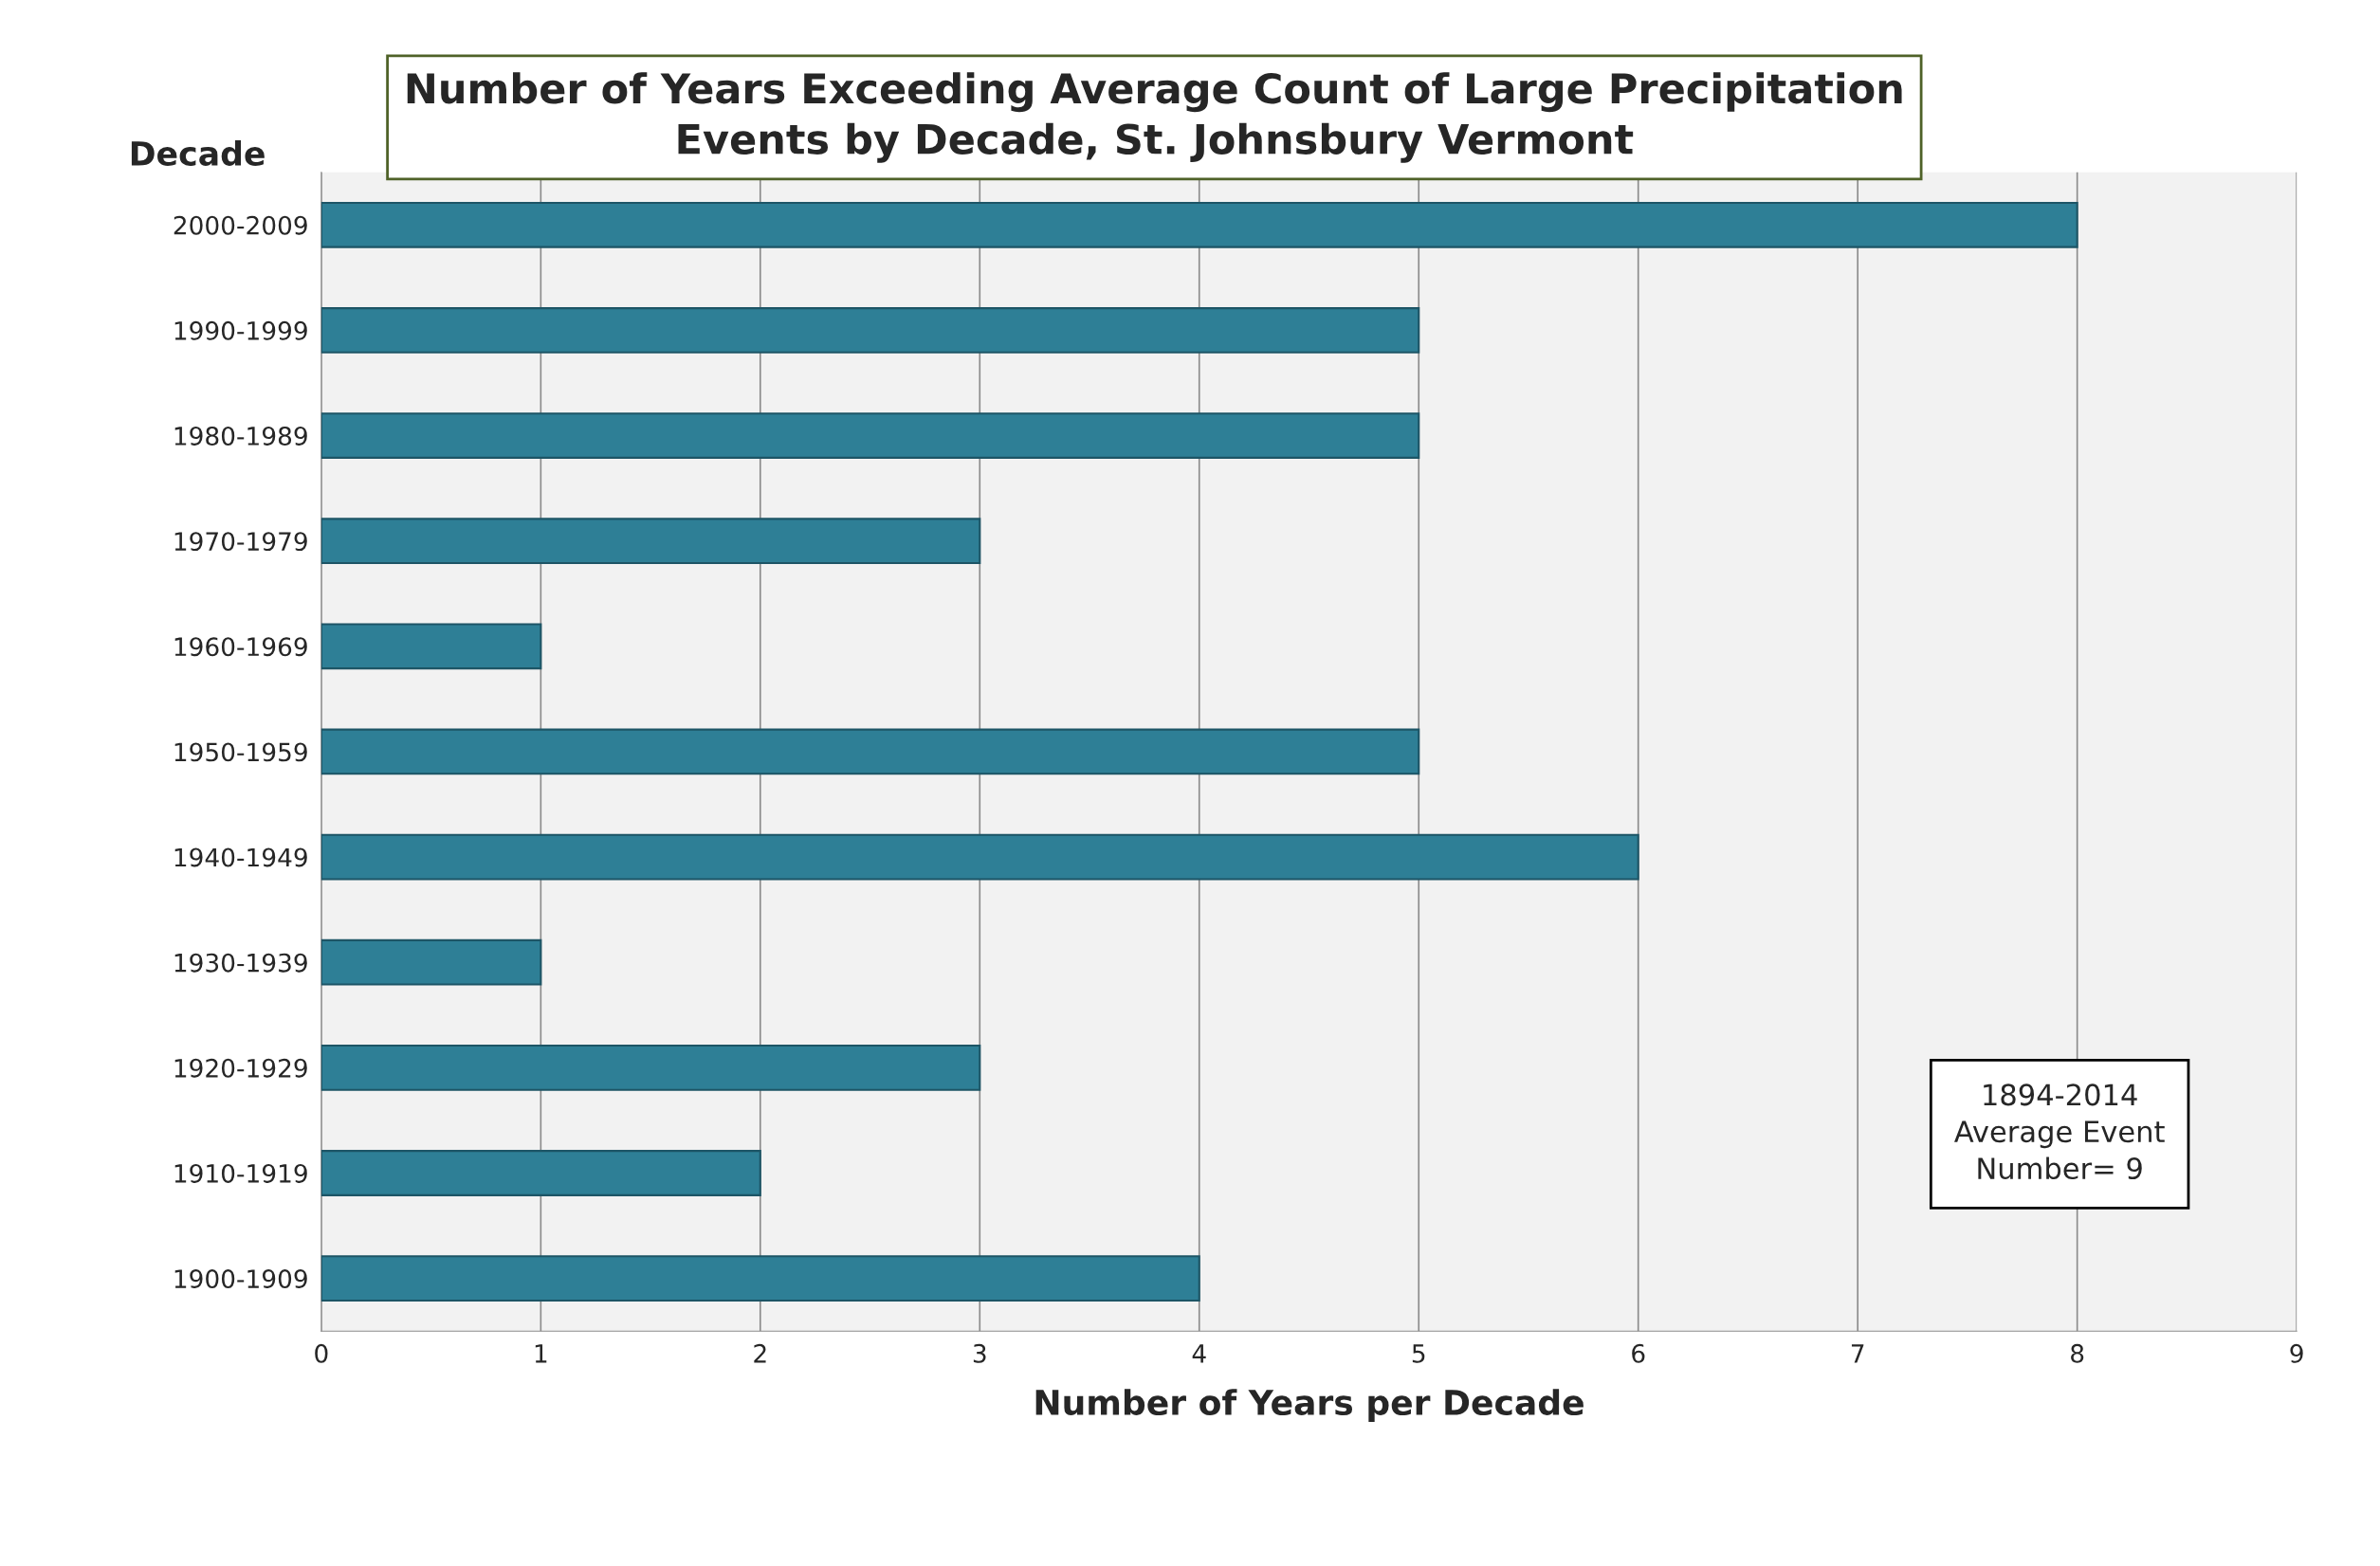  Describe the element at coordinates (760, 1353) in the screenshot. I see `x-tick-label: 2` at that location.